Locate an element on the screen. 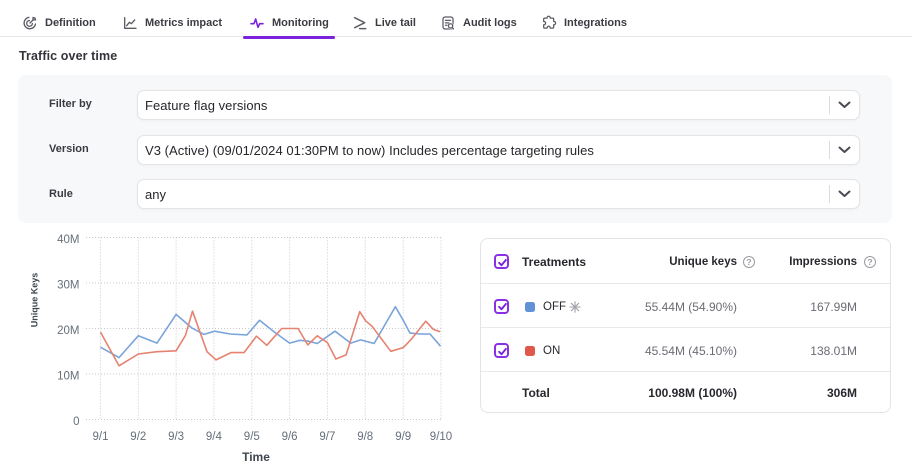  svg-text: 9/10 is located at coordinates (441, 437).